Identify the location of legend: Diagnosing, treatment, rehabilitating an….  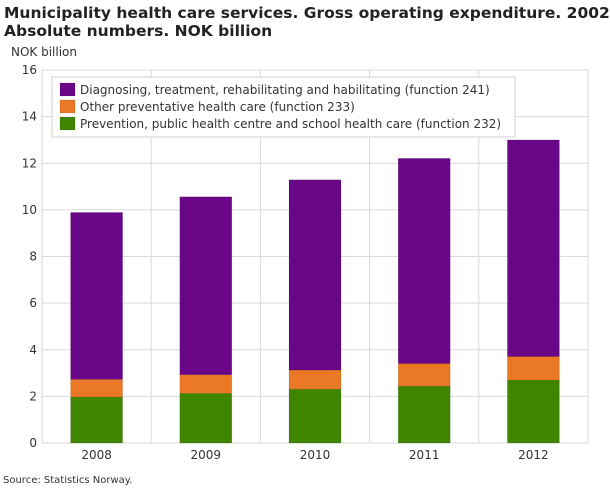
(283, 107).